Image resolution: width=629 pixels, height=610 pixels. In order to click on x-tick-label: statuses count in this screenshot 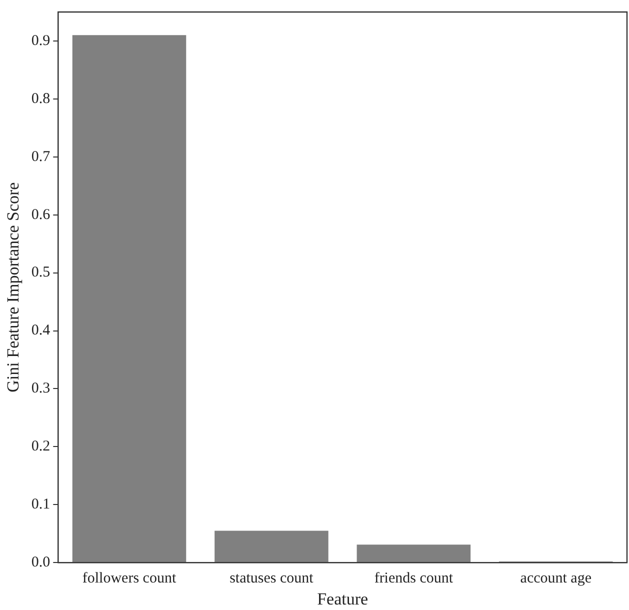, I will do `click(272, 578)`.